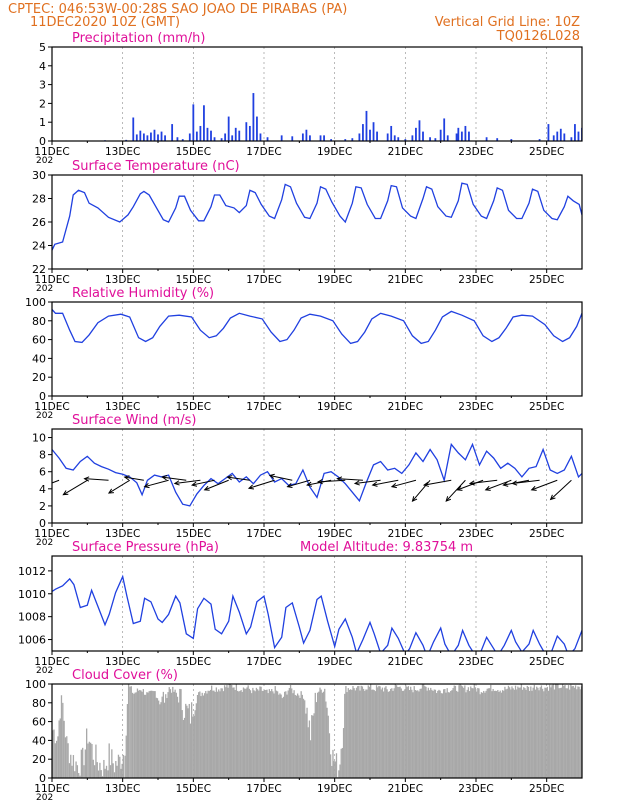 This screenshot has width=618, height=800. I want to click on header-code: TQ0126L028, so click(538, 36).